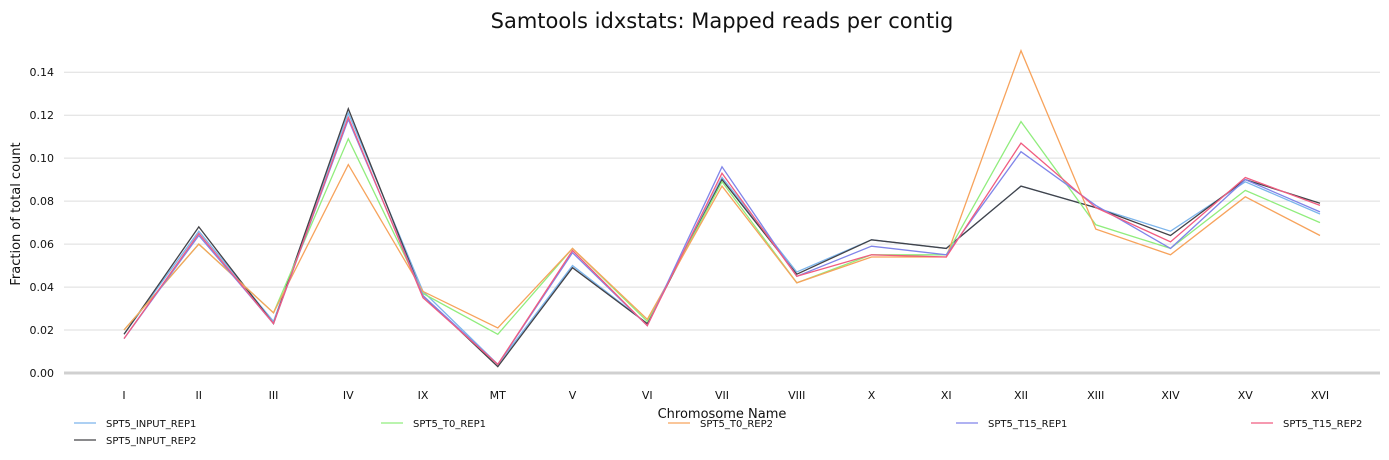 The height and width of the screenshot is (460, 1389). I want to click on x-tick-label: X, so click(872, 395).